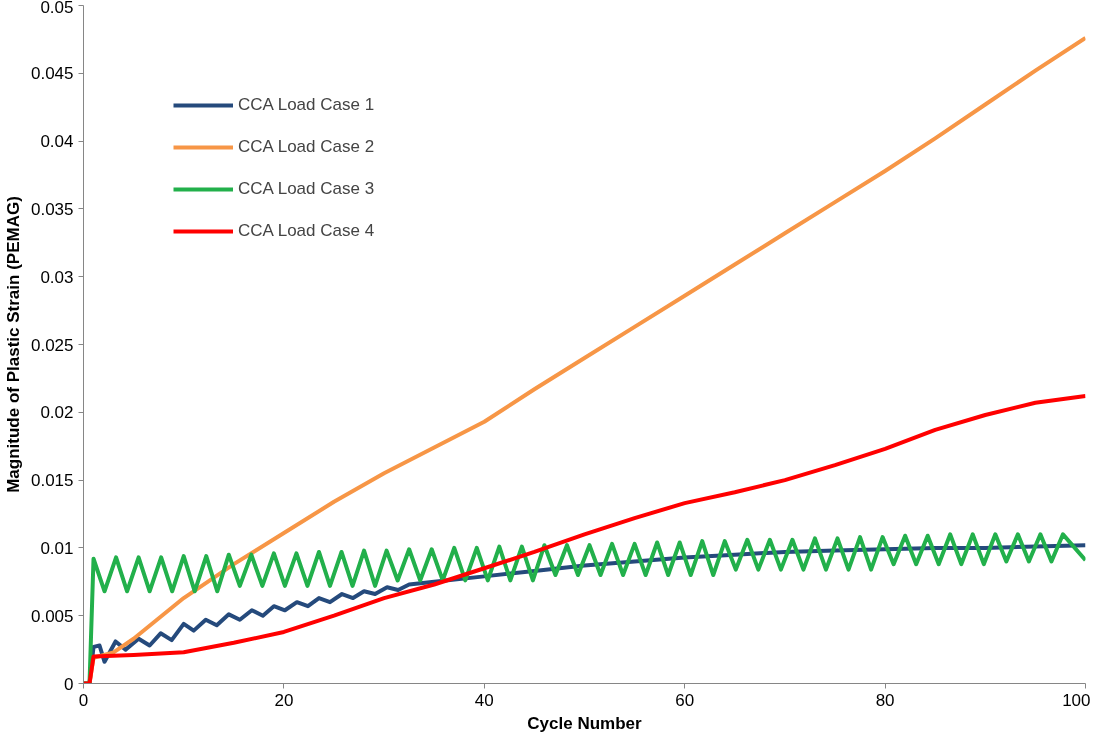 This screenshot has height=740, width=1096. Describe the element at coordinates (83, 700) in the screenshot. I see `x-tick-label: 0` at that location.